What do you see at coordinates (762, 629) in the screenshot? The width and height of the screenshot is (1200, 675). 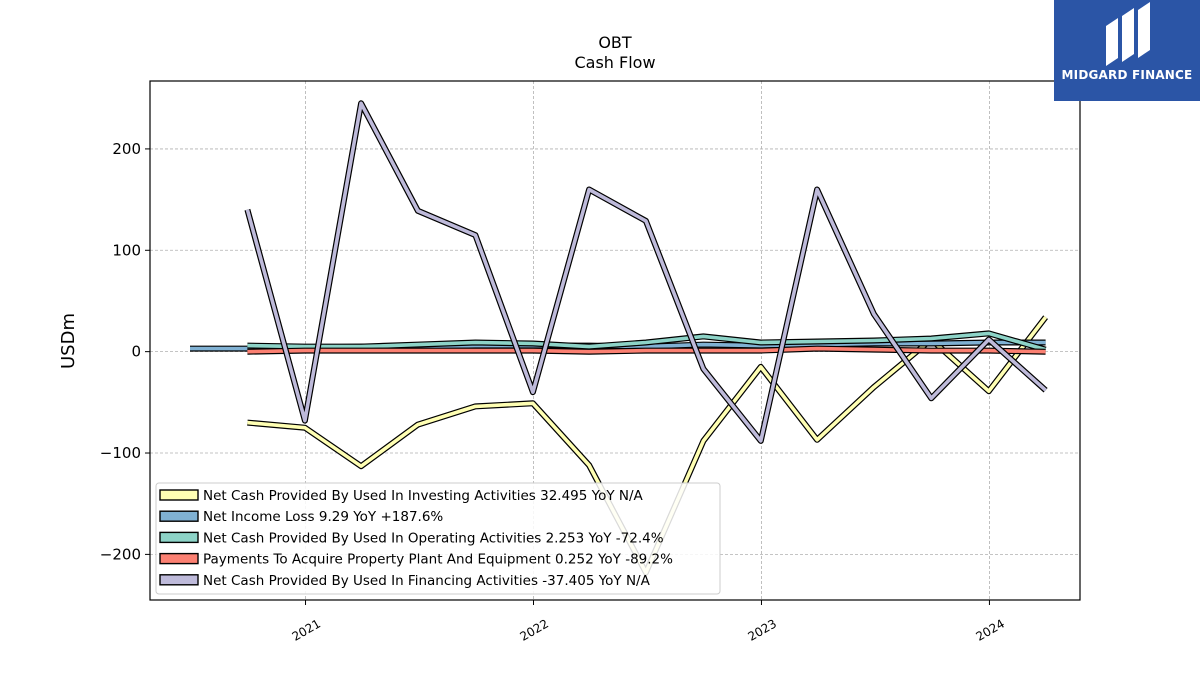 I see `x-tick-label: 2023` at bounding box center [762, 629].